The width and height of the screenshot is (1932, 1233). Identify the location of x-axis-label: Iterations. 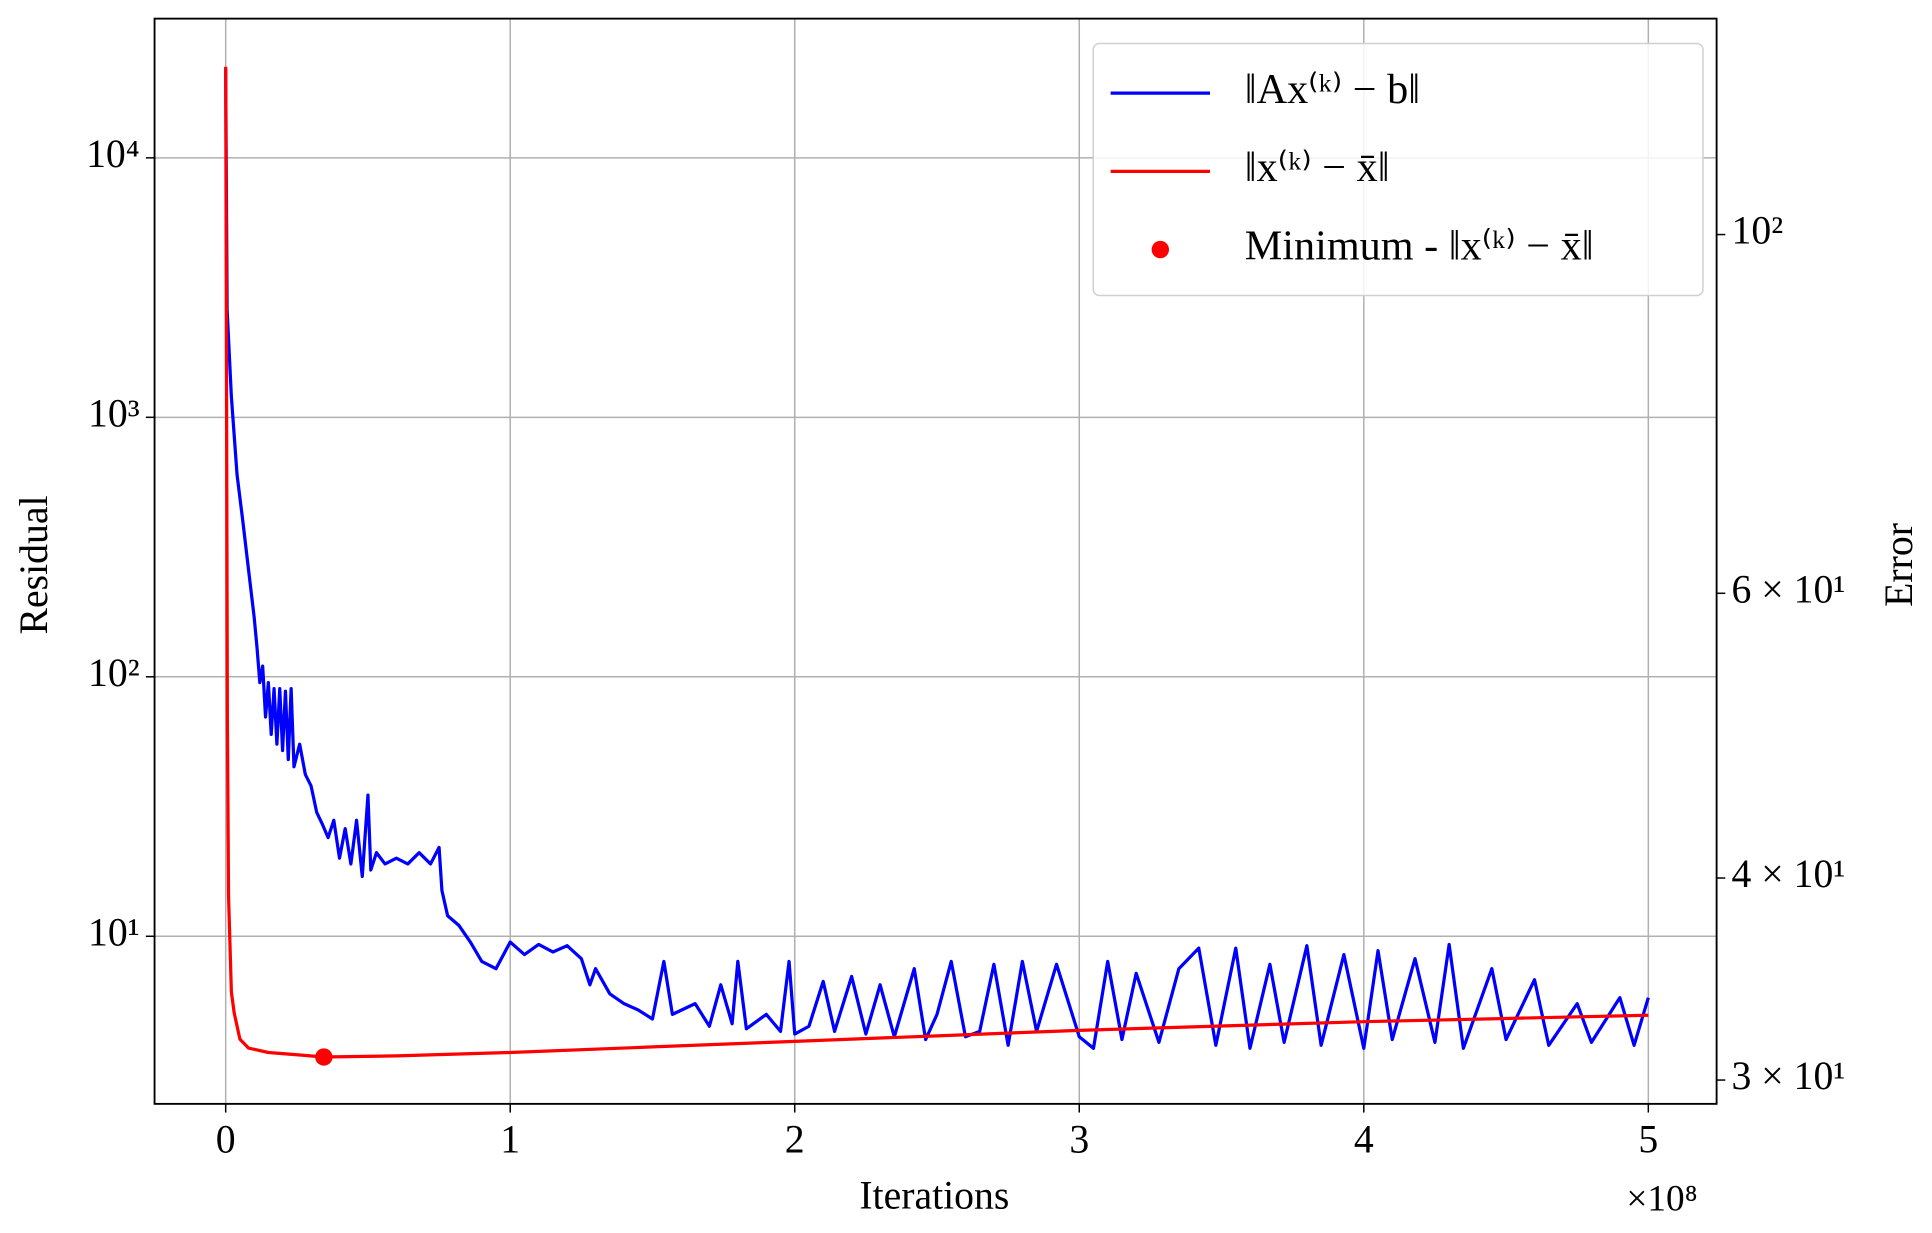
(934, 1196).